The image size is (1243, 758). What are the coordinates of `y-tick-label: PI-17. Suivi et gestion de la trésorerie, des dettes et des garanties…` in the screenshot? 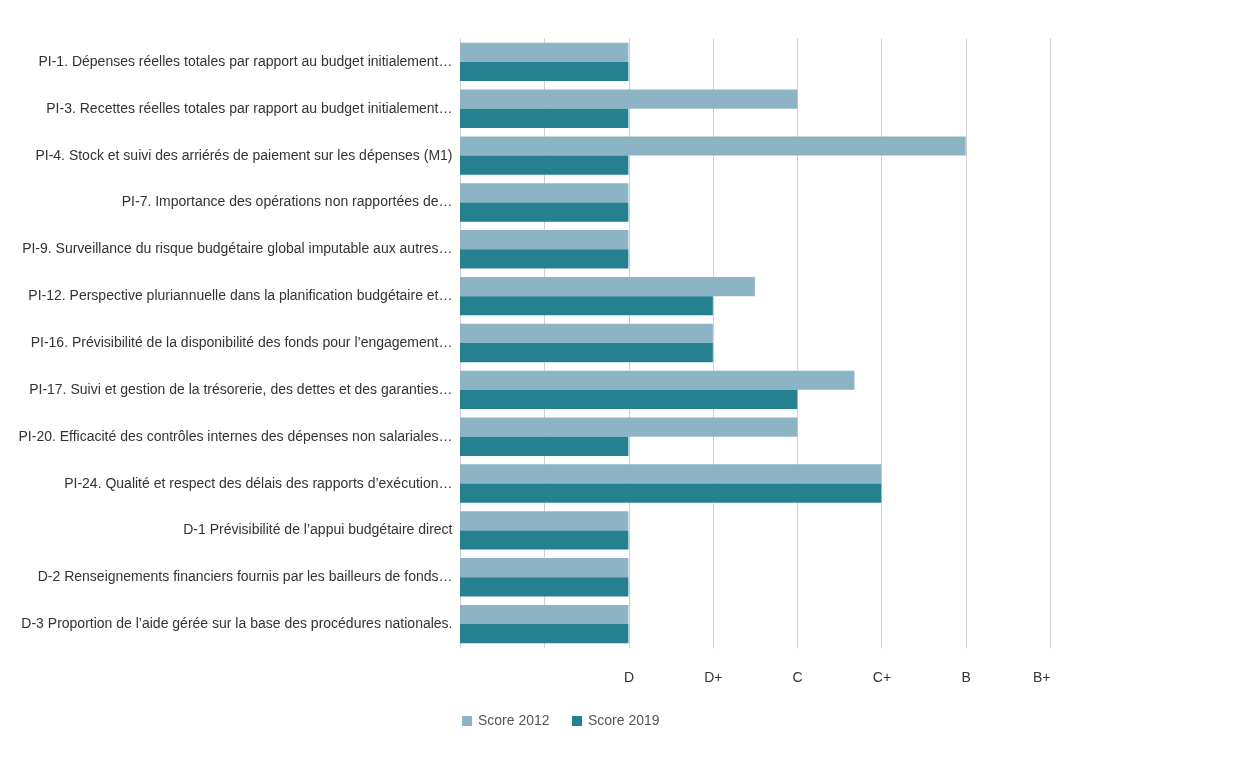 It's located at (241, 388).